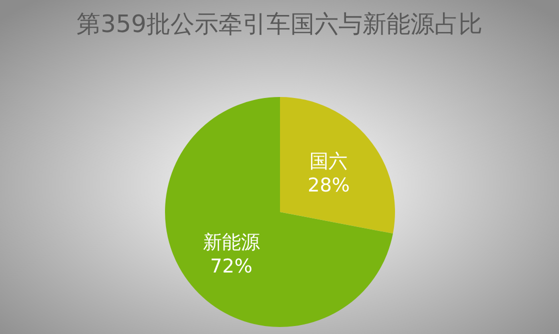  Describe the element at coordinates (231, 266) in the screenshot. I see `data-label: 72%` at that location.